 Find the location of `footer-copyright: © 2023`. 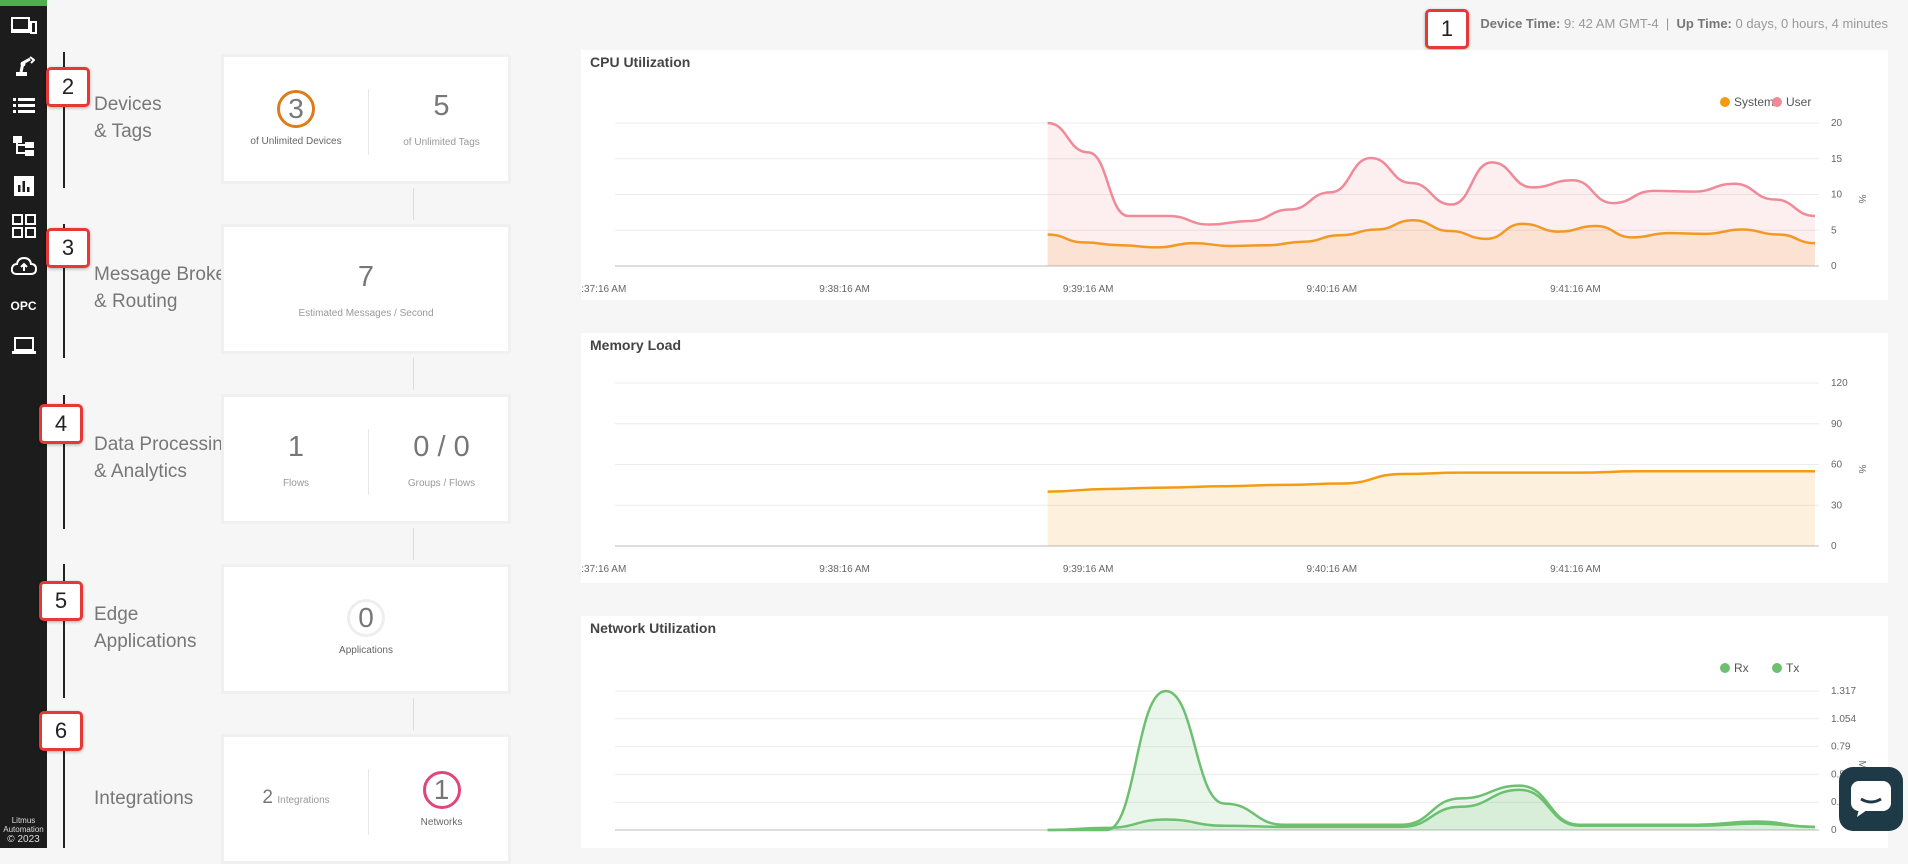

footer-copyright: © 2023 is located at coordinates (23, 840).